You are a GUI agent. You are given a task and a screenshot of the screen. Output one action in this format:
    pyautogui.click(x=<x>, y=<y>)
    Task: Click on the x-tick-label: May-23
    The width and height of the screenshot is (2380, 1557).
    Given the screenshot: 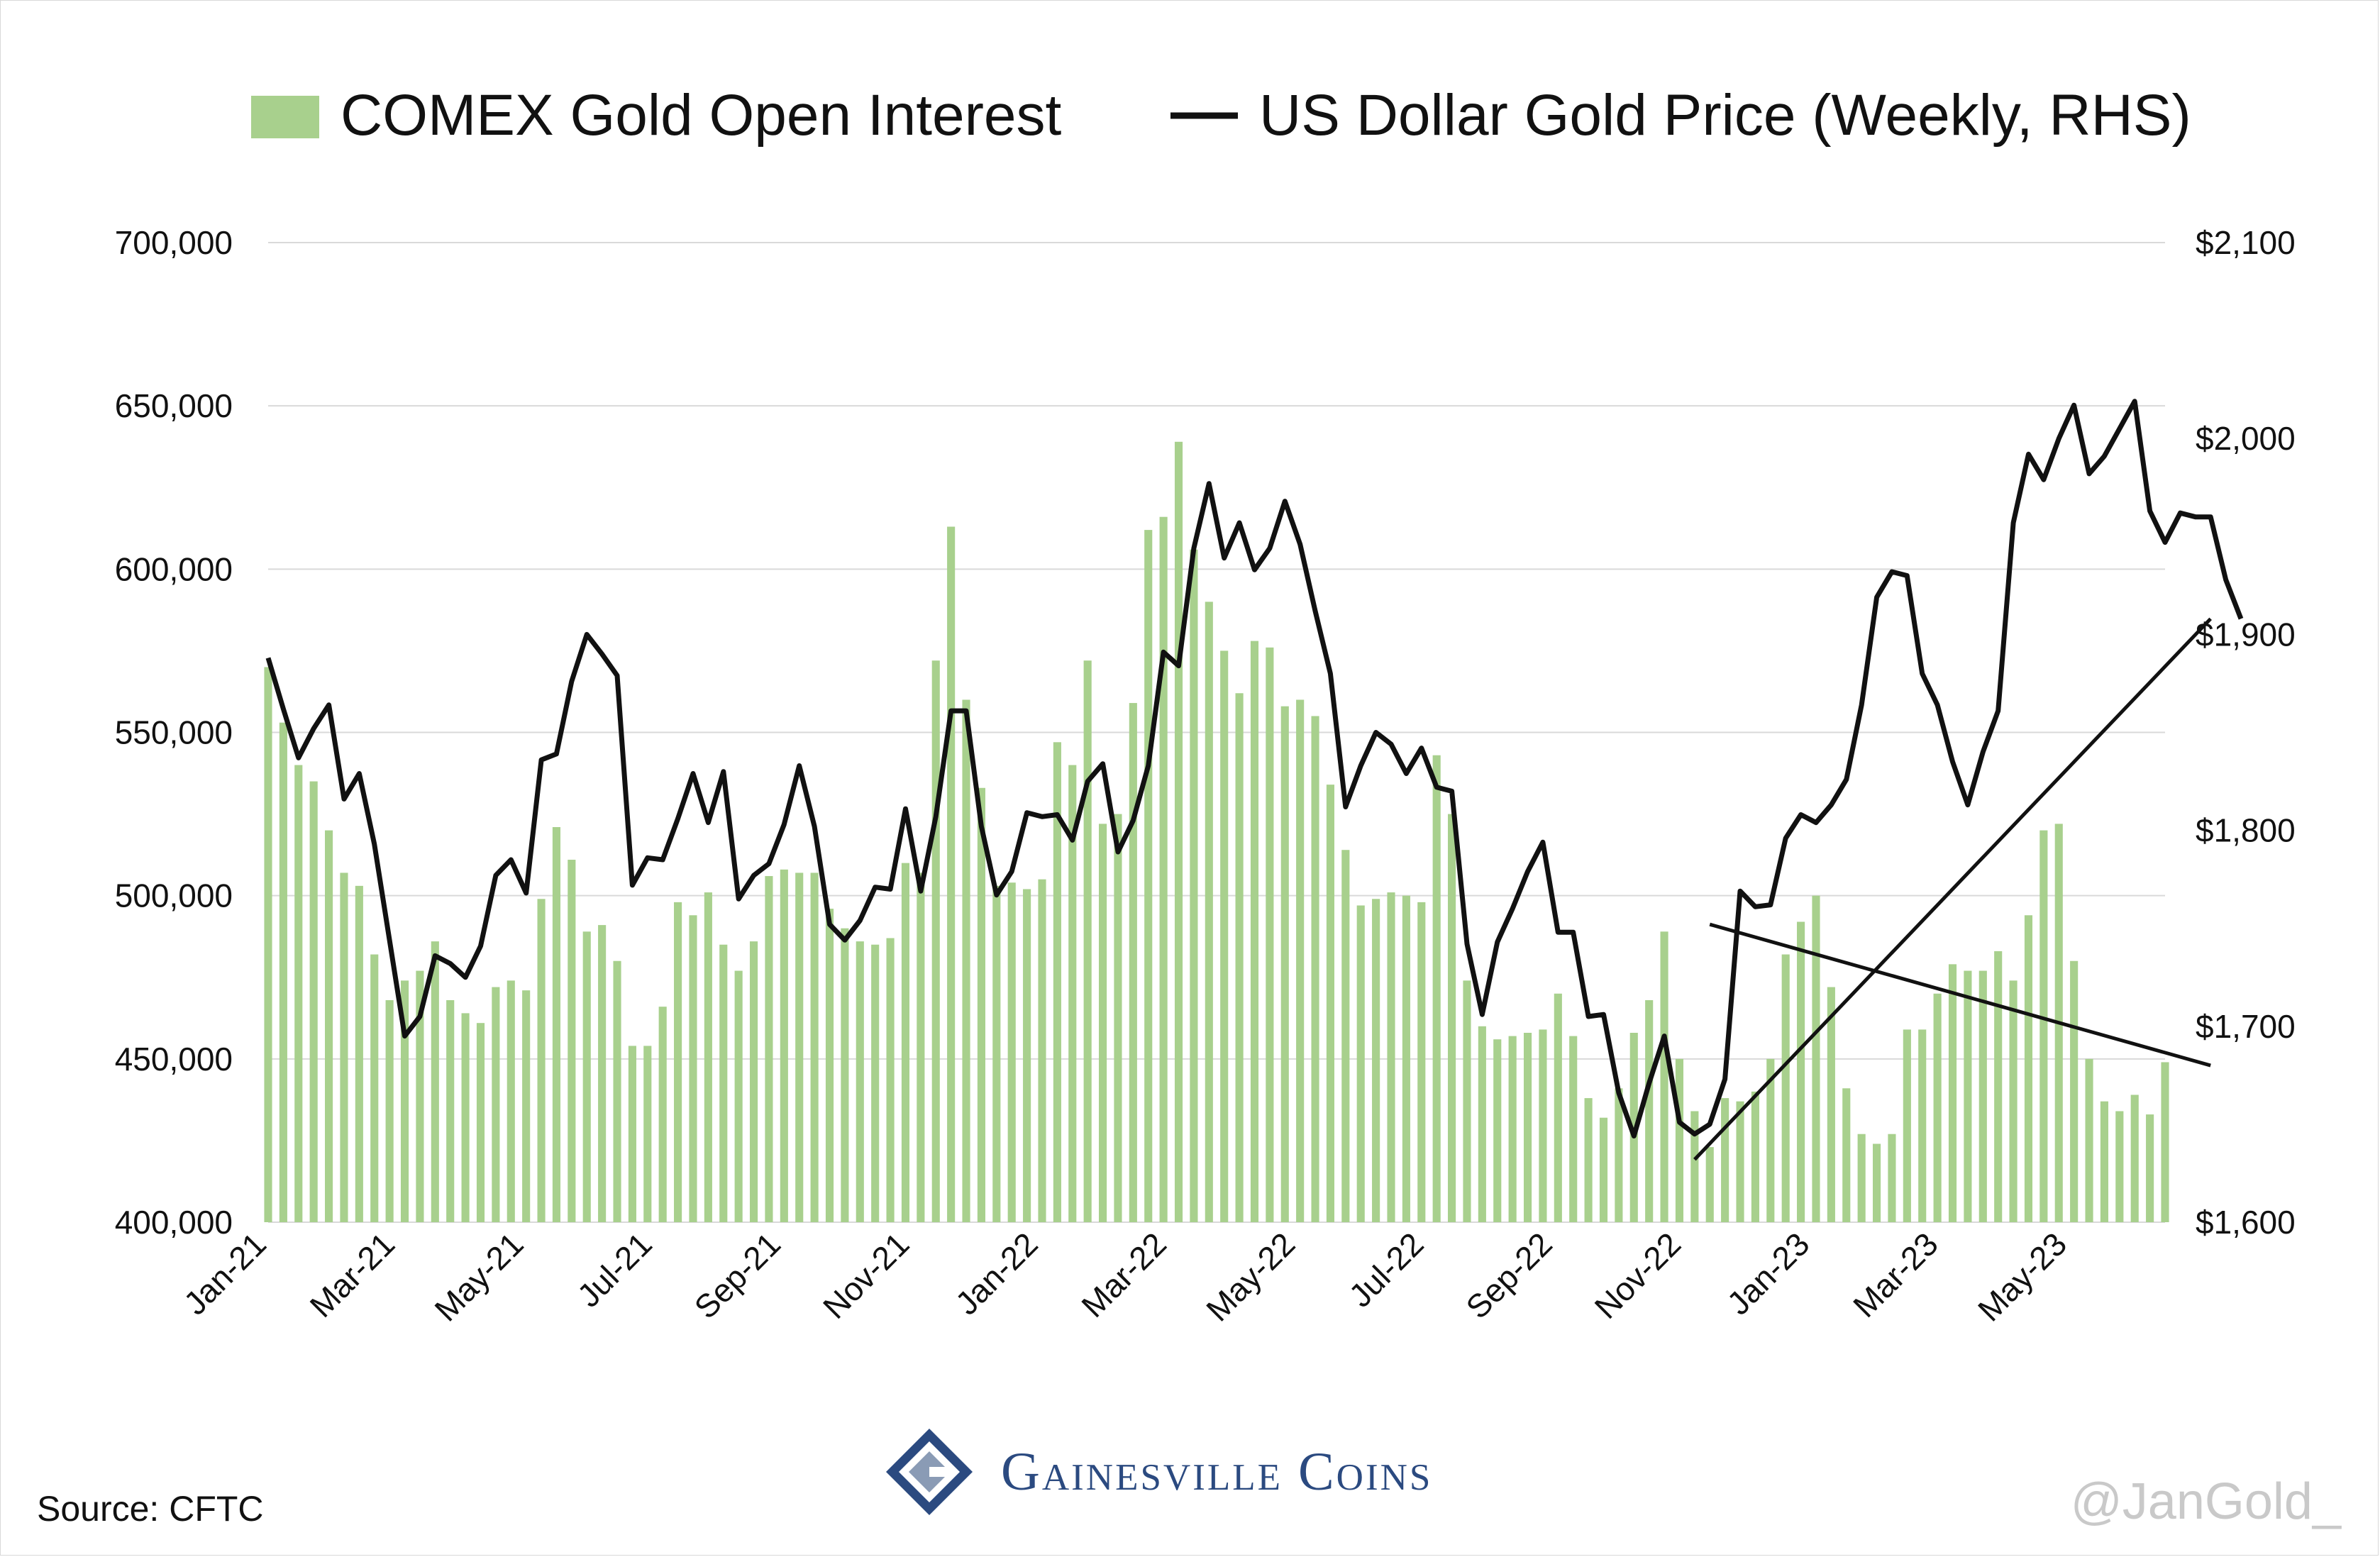 What is the action you would take?
    pyautogui.click(x=2023, y=1276)
    